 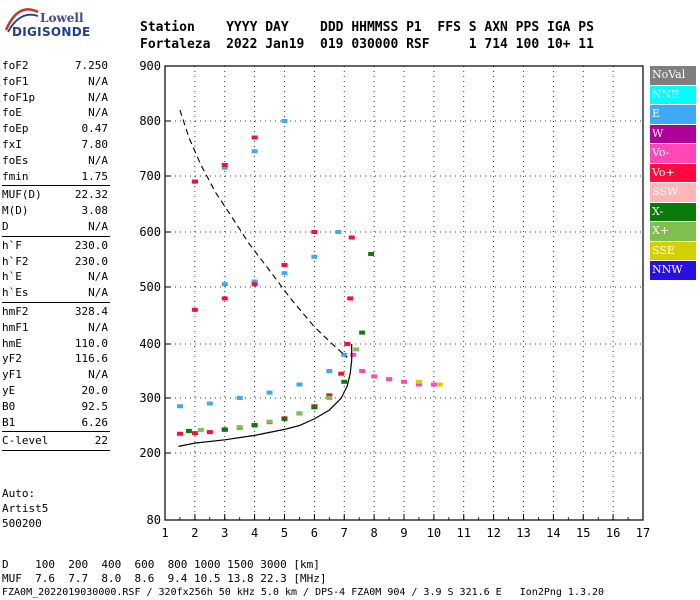 I want to click on digisonde-logo-swoosh, so click(x=21, y=20).